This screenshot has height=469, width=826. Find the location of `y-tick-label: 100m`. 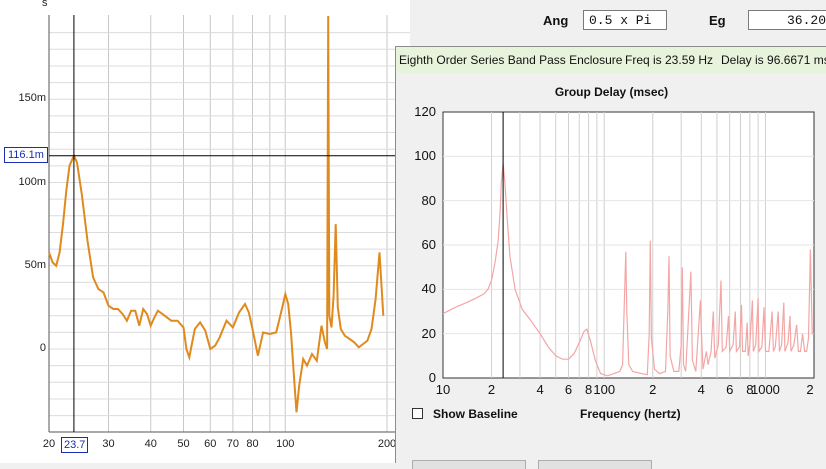

y-tick-label: 100m is located at coordinates (32, 181).